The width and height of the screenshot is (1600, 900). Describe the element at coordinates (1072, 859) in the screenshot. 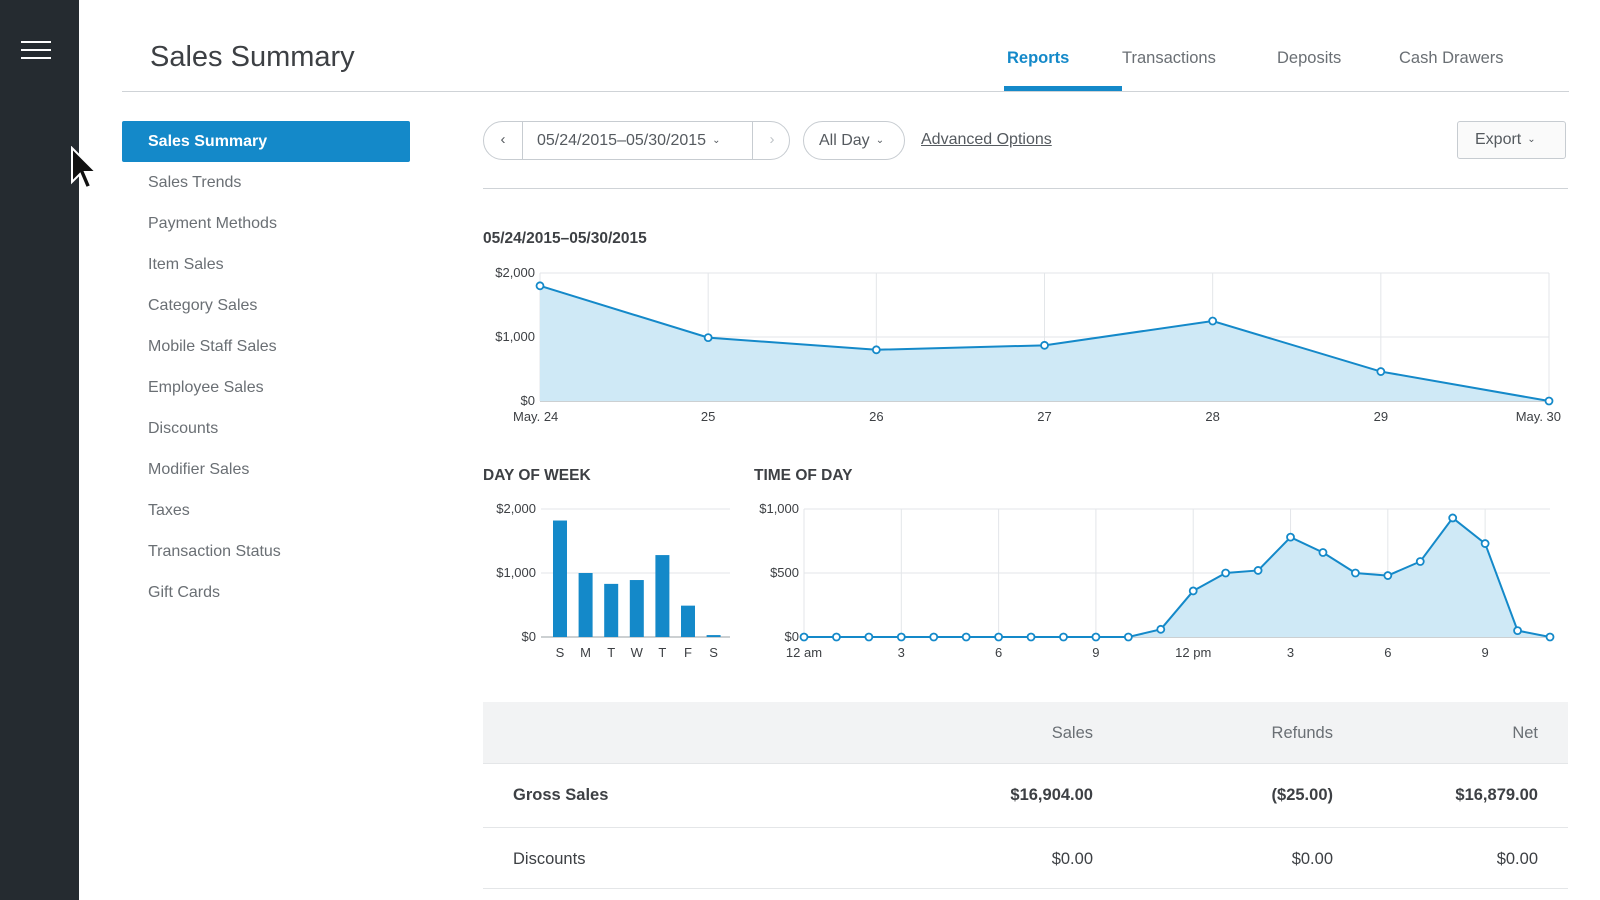

I see `sales-value: $0.00` at that location.